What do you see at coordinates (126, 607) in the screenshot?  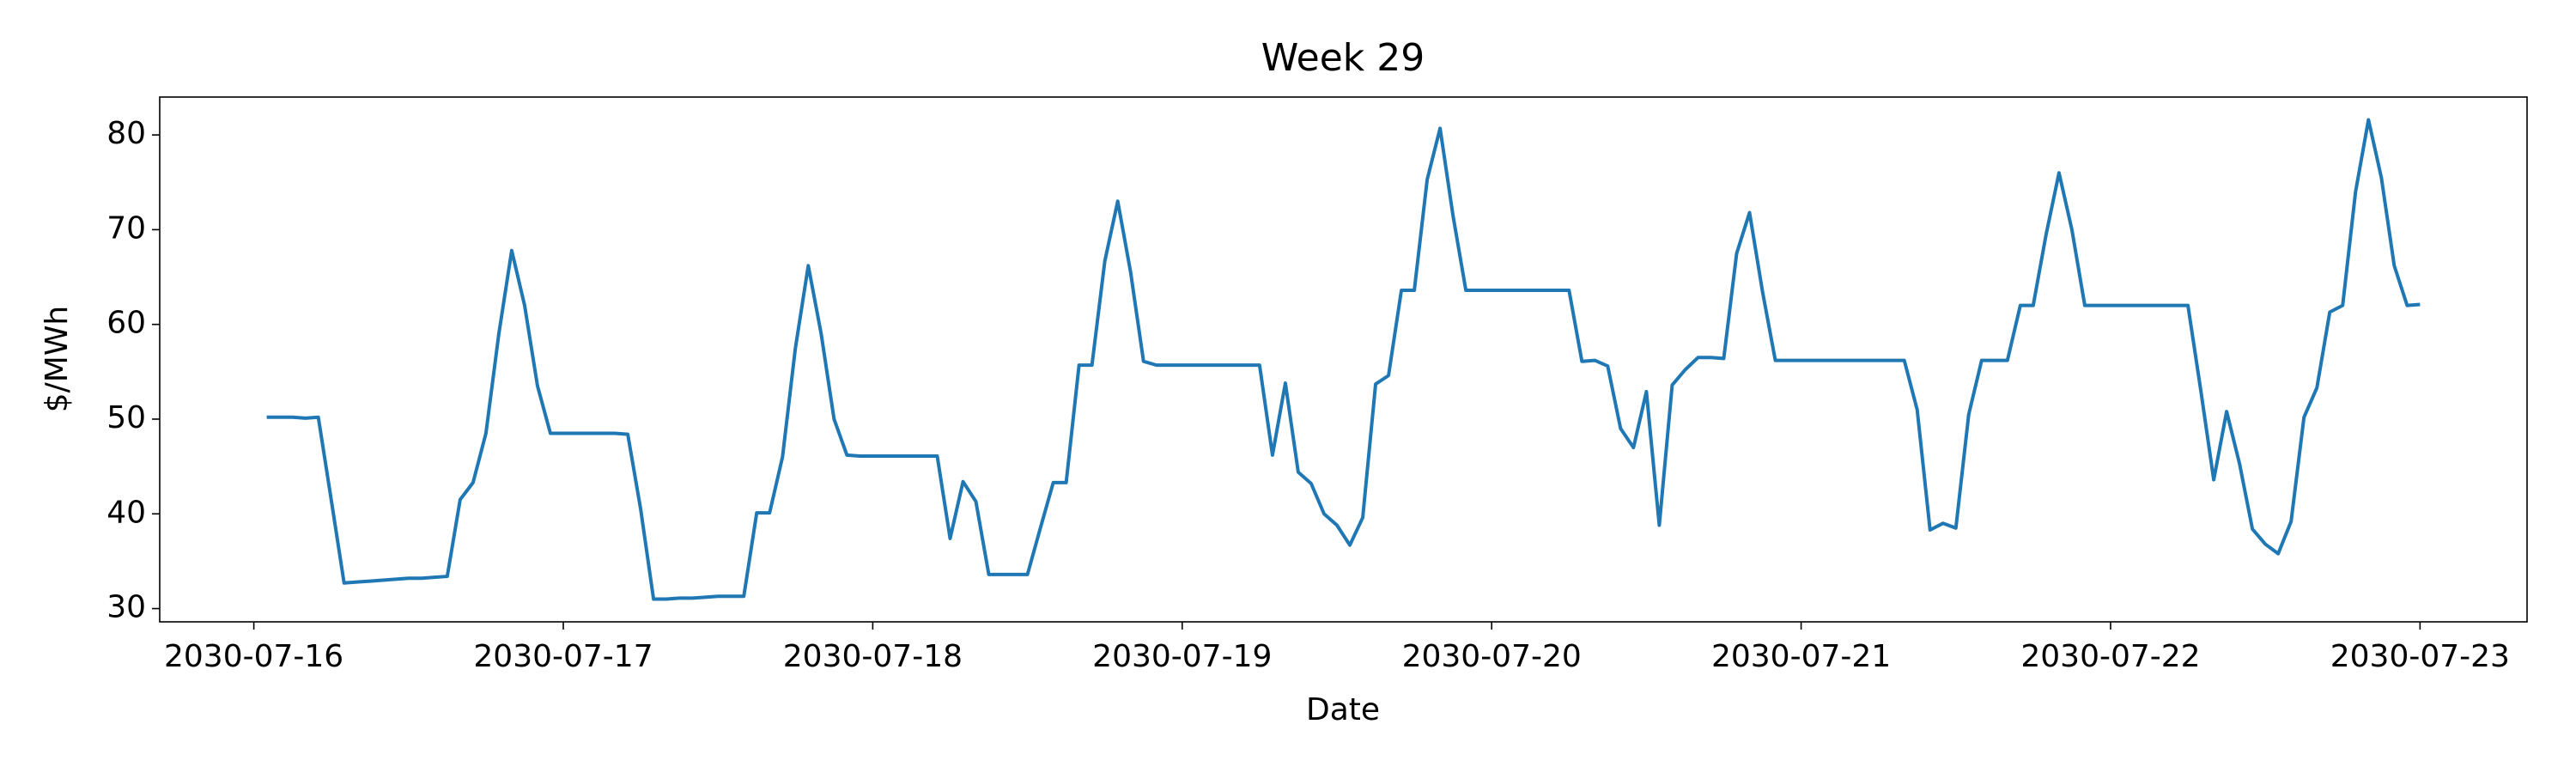 I see `y-tick-label: 30` at bounding box center [126, 607].